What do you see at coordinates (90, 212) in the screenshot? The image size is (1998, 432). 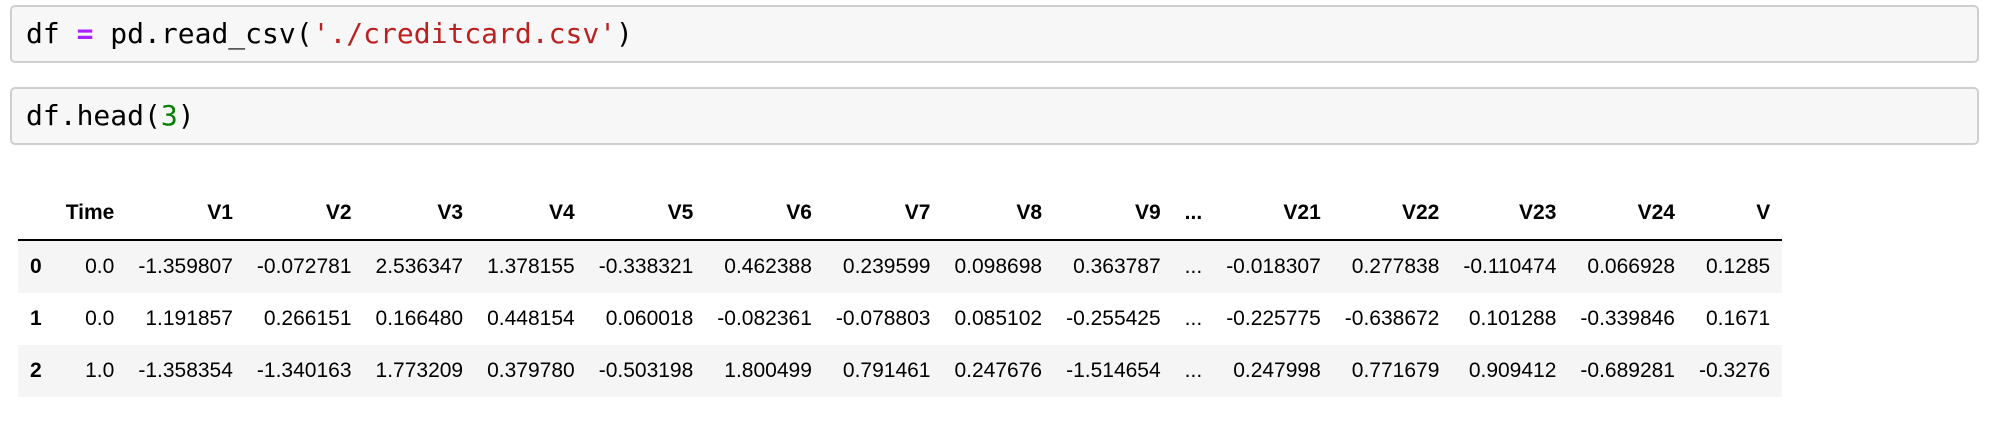 I see `column-header: Time` at bounding box center [90, 212].